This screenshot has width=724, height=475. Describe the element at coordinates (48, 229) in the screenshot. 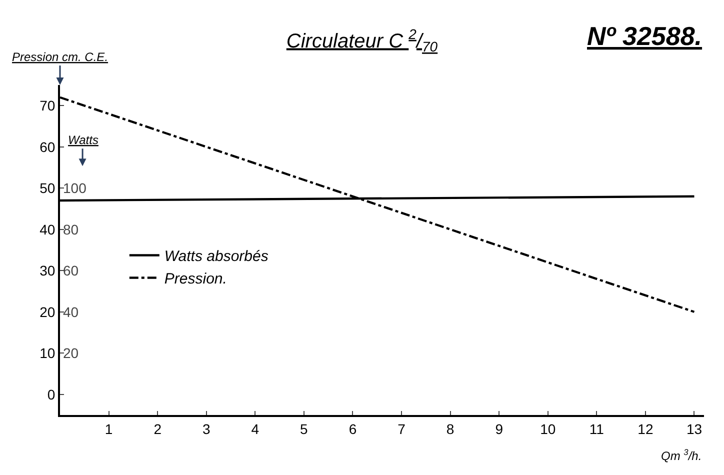

I see `y-tick-label: 40` at that location.